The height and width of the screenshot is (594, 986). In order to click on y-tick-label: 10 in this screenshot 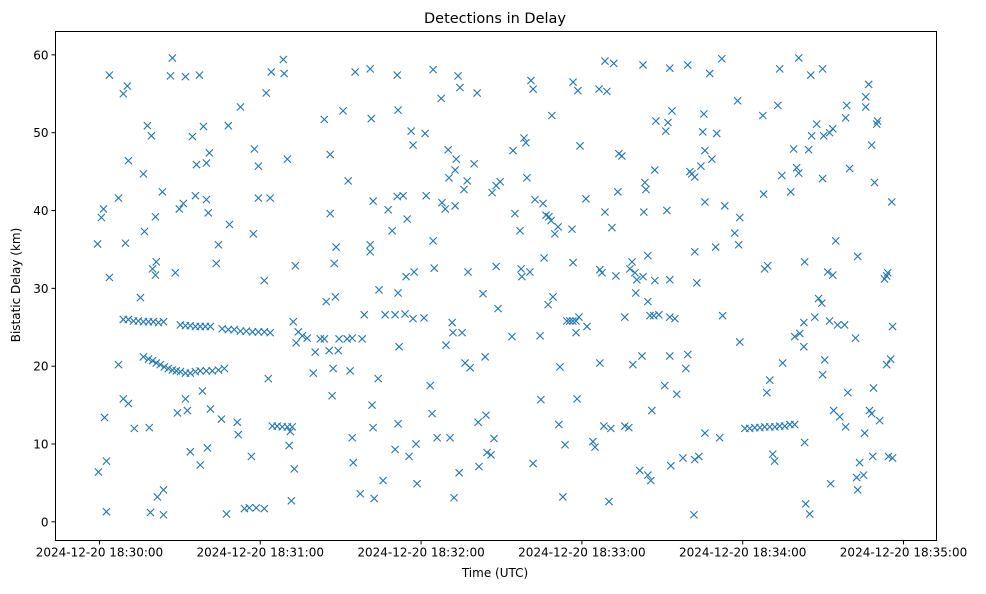, I will do `click(40, 444)`.